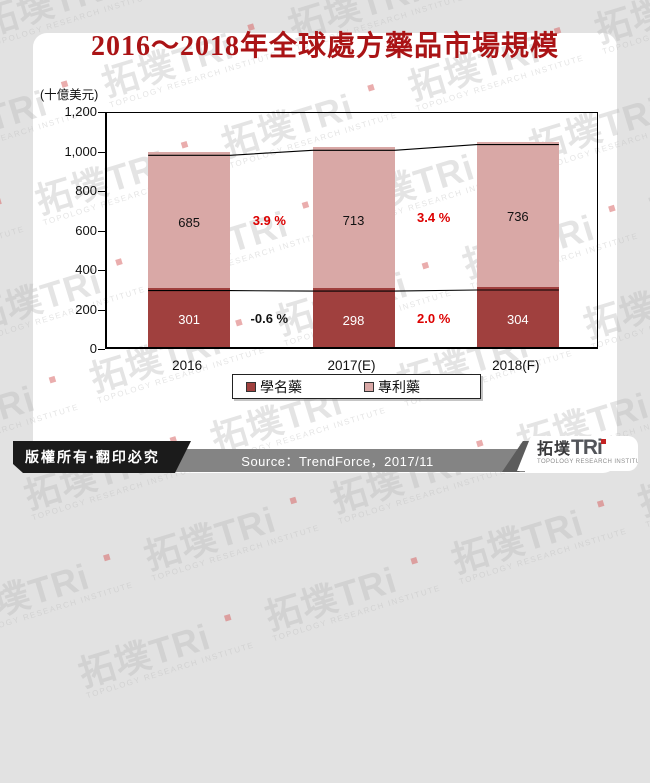  What do you see at coordinates (603, 441) in the screenshot?
I see `tri-logo-red-dot-icon` at bounding box center [603, 441].